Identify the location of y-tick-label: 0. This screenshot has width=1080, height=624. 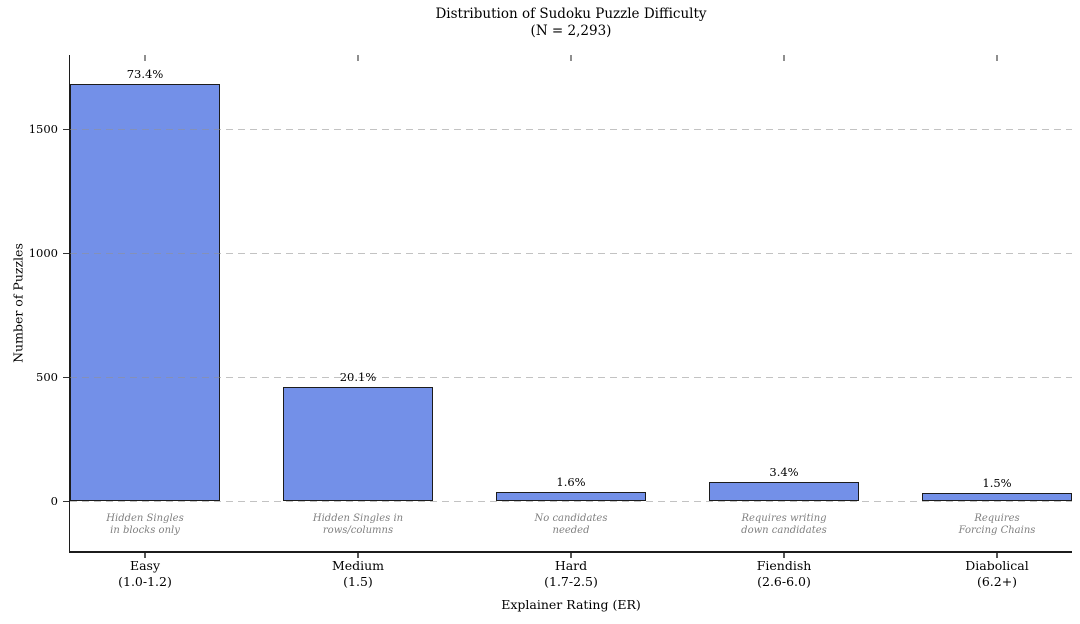
(54, 501).